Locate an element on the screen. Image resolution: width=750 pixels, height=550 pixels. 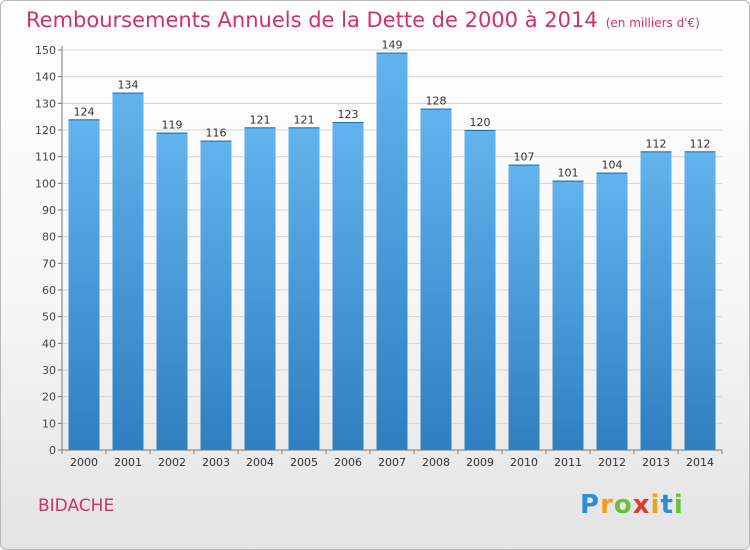
y-tick-label: 50 is located at coordinates (49, 317).